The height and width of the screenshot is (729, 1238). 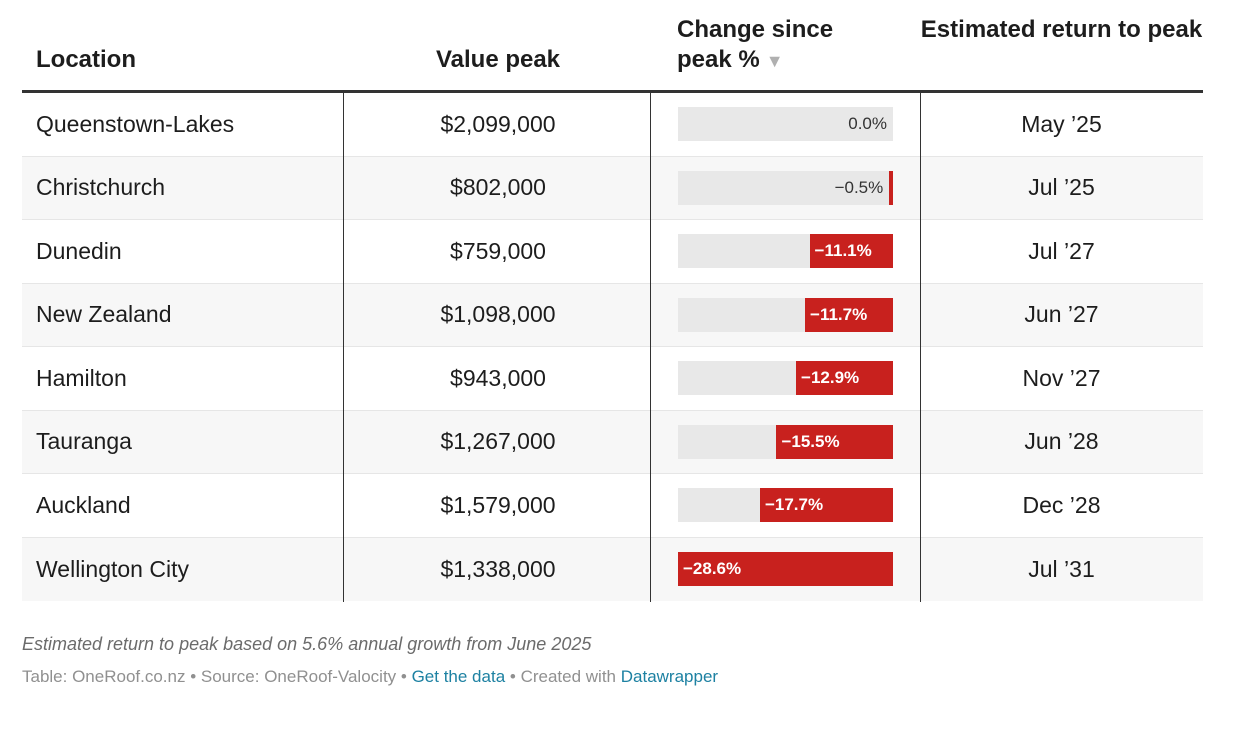 What do you see at coordinates (1061, 123) in the screenshot?
I see `return-date-cell: May ’25` at bounding box center [1061, 123].